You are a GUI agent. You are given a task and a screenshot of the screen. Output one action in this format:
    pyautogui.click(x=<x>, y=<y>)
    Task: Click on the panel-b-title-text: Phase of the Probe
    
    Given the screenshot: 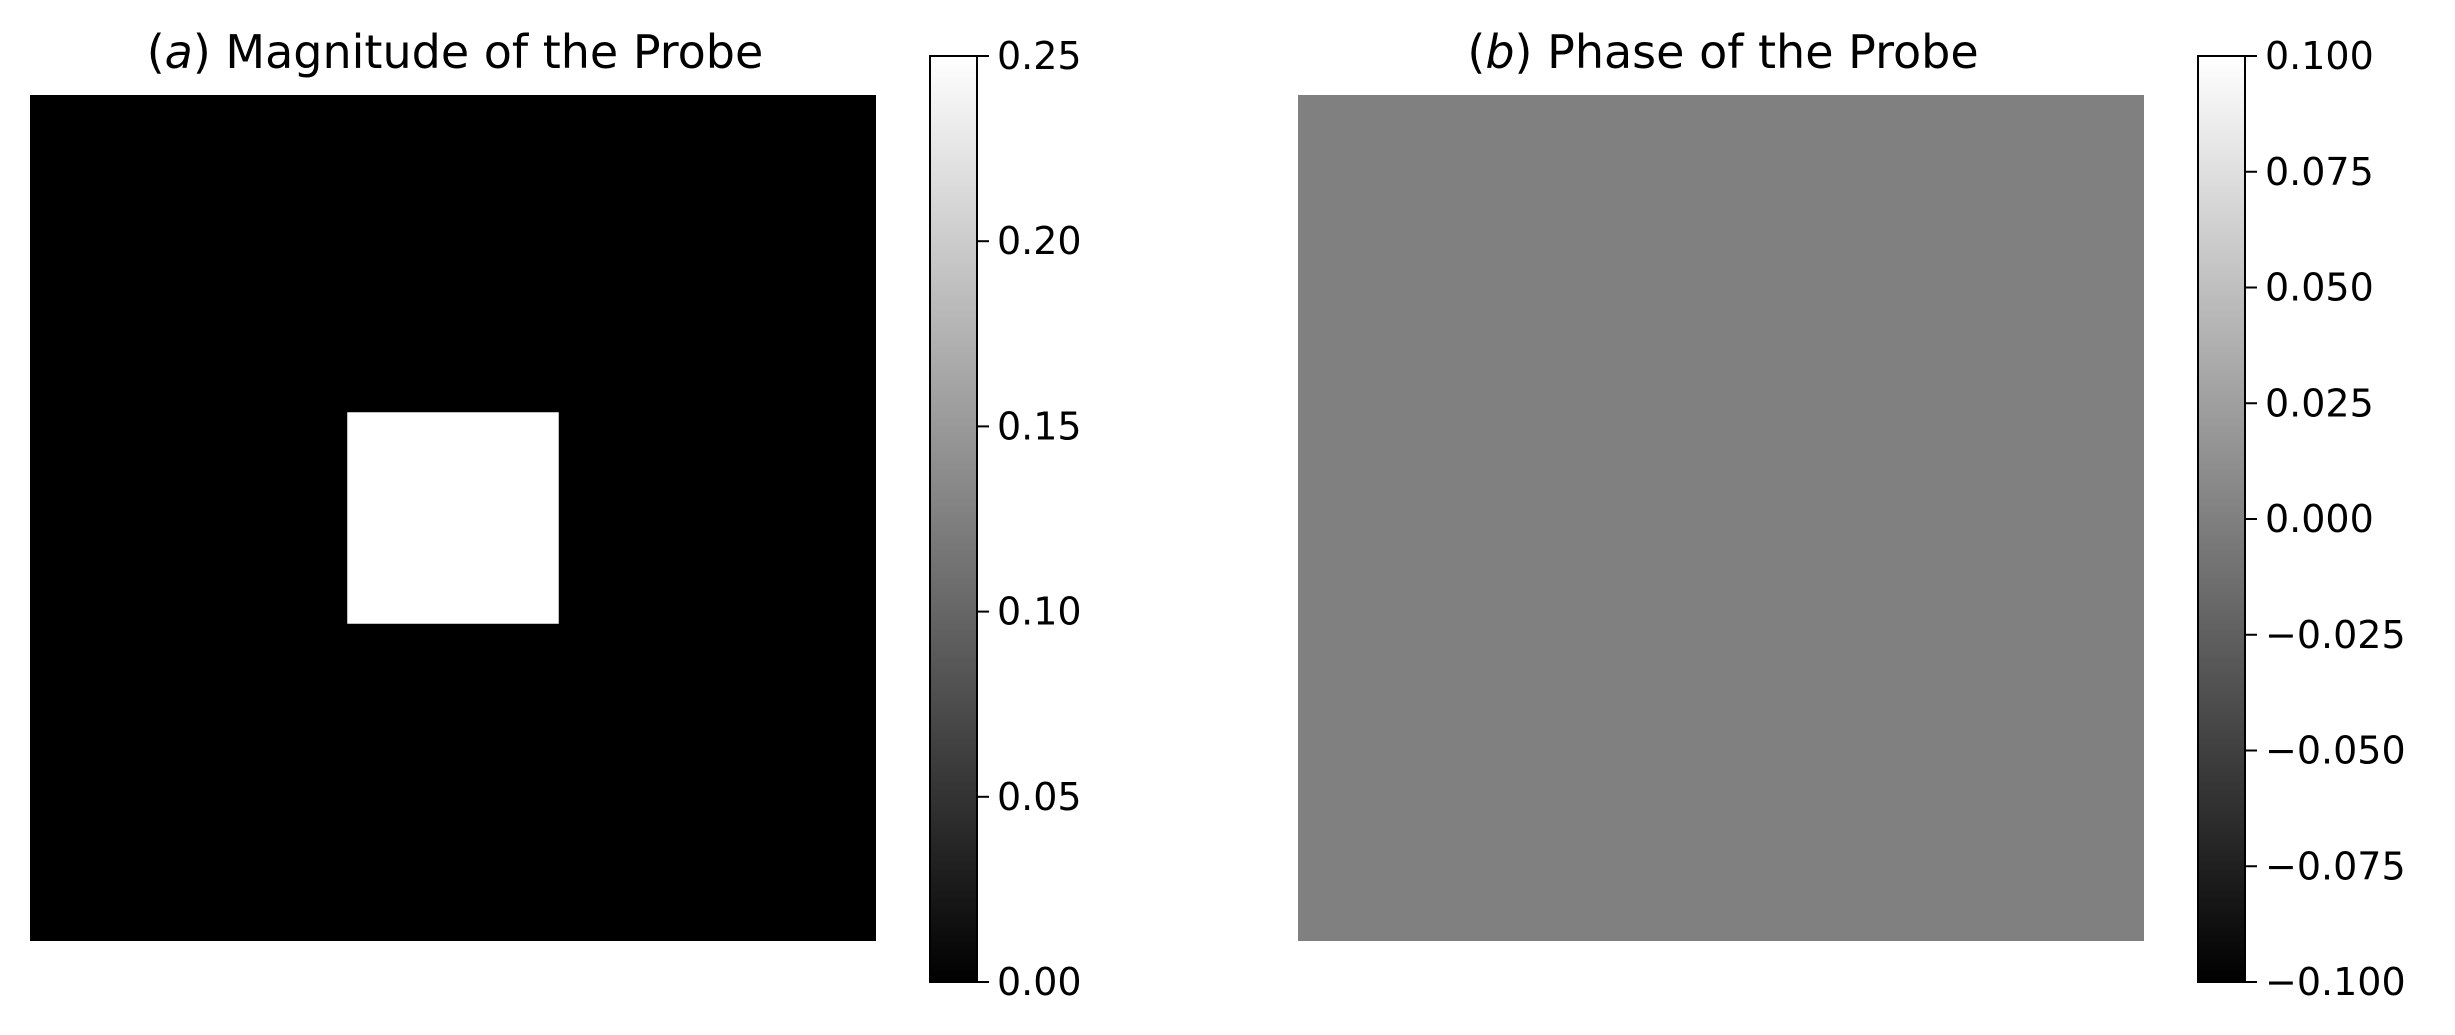 What is the action you would take?
    pyautogui.click(x=1763, y=52)
    